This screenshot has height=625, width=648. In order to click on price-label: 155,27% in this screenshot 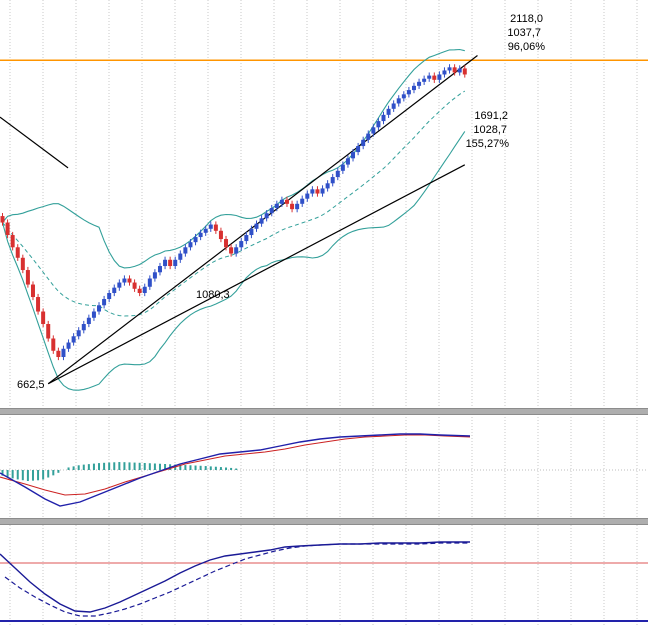, I will do `click(488, 144)`.